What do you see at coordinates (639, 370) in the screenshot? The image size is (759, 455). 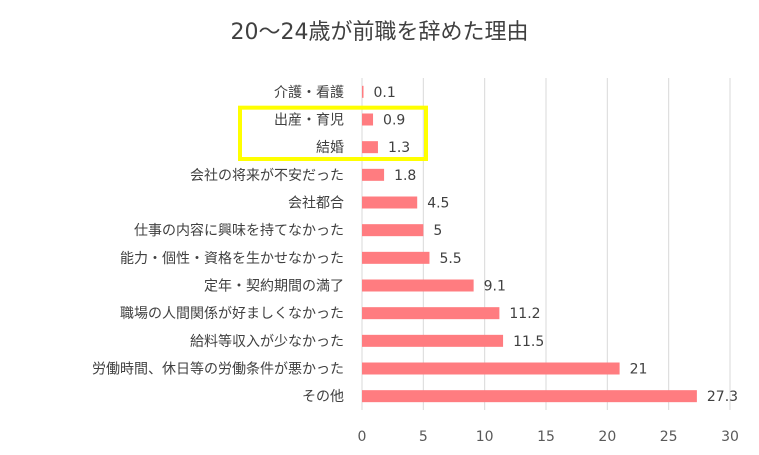 I see `value-label: 21` at bounding box center [639, 370].